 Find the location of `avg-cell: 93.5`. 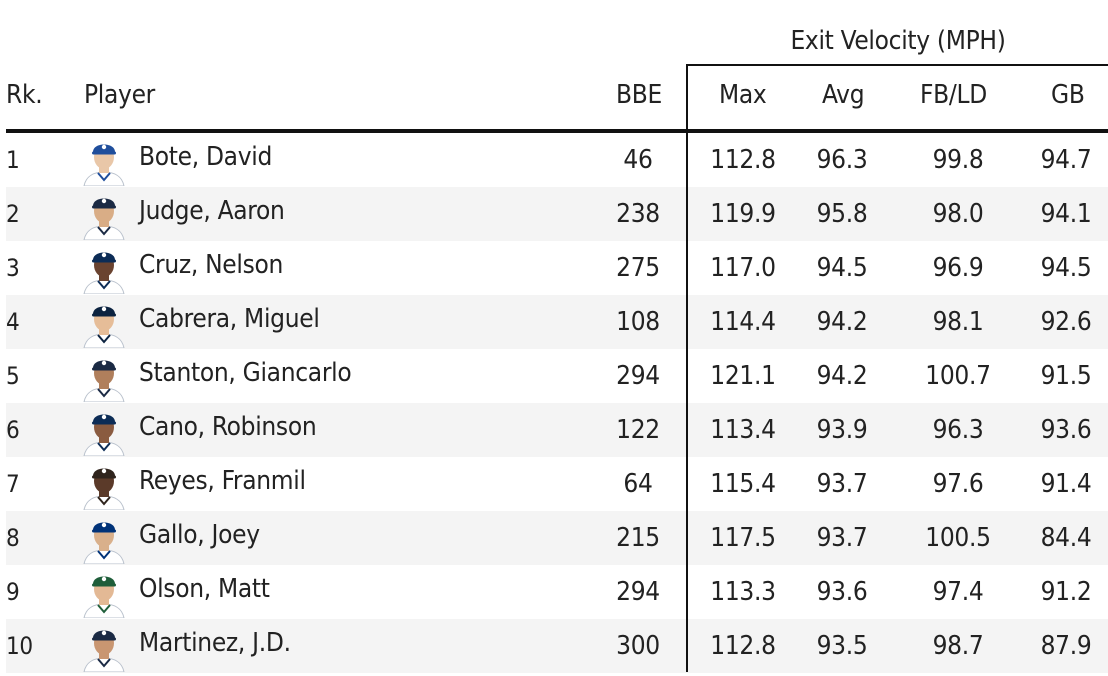

avg-cell: 93.5 is located at coordinates (842, 646).